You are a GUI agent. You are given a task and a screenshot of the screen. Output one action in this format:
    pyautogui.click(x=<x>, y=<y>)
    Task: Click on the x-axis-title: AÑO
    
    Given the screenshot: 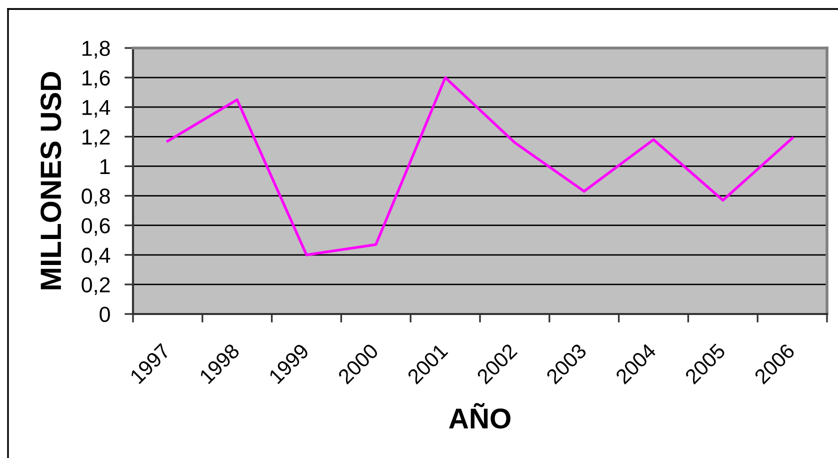 What is the action you would take?
    pyautogui.click(x=479, y=416)
    